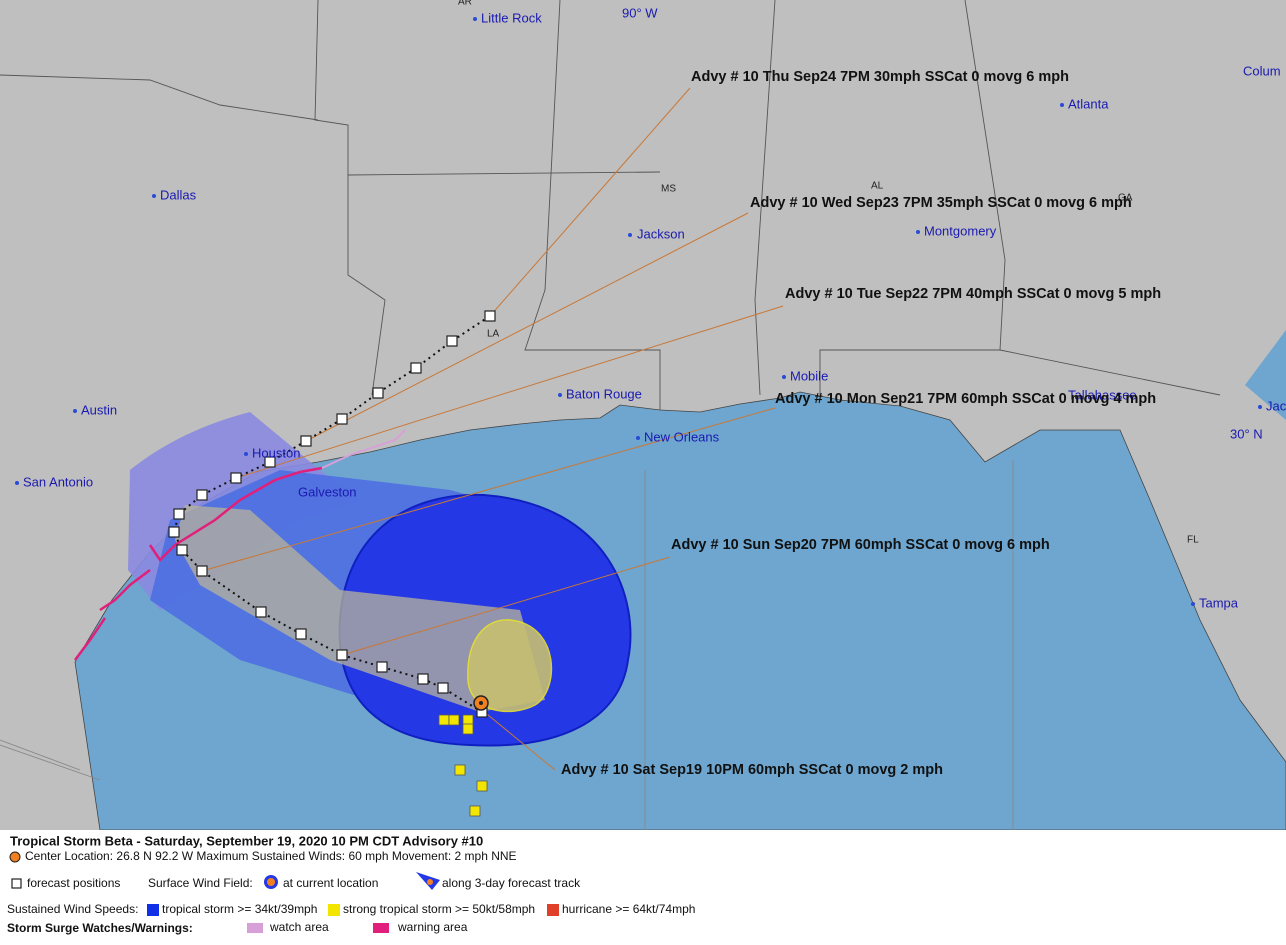 This screenshot has height=945, width=1286. I want to click on past-positions, so click(463, 765).